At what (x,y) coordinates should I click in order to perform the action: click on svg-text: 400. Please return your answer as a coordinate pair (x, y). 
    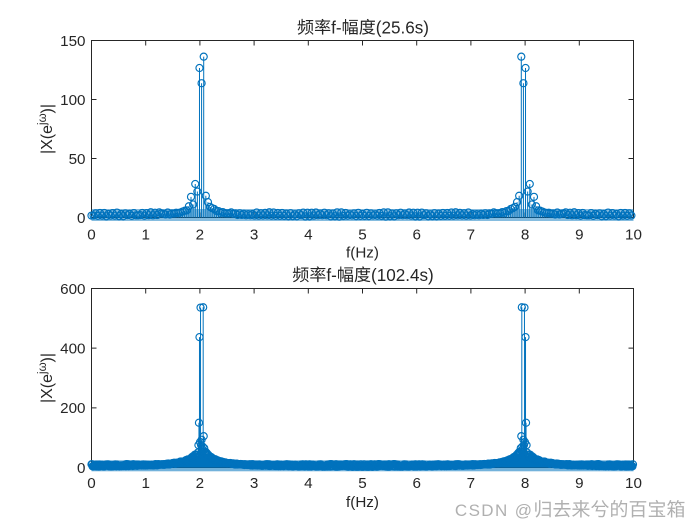
    Looking at the image, I should click on (72, 349).